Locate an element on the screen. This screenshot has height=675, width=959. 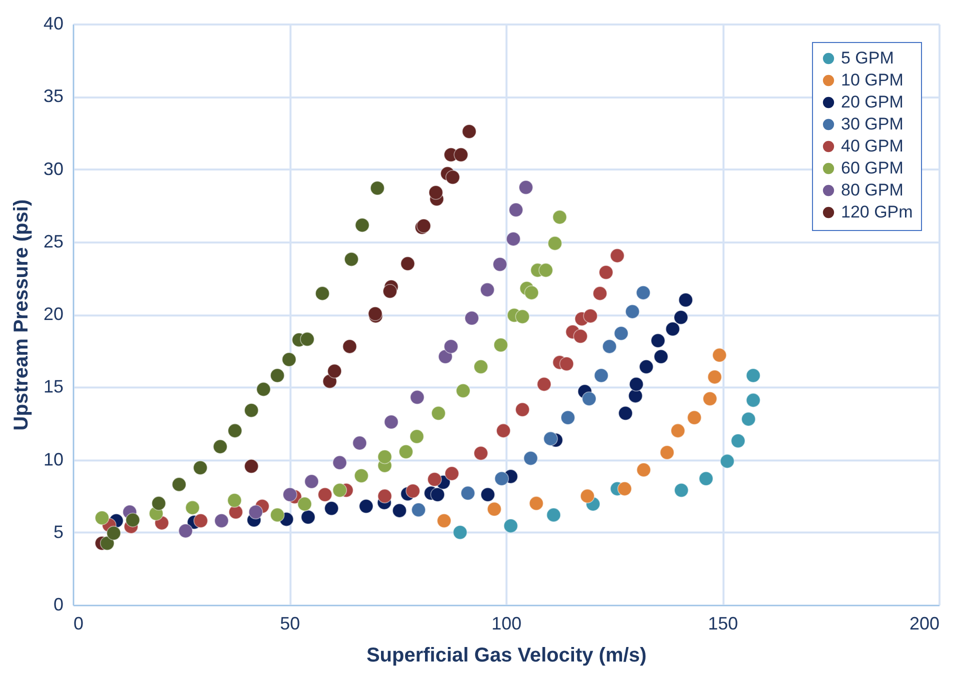
legend-label: 80 GPM is located at coordinates (872, 190).